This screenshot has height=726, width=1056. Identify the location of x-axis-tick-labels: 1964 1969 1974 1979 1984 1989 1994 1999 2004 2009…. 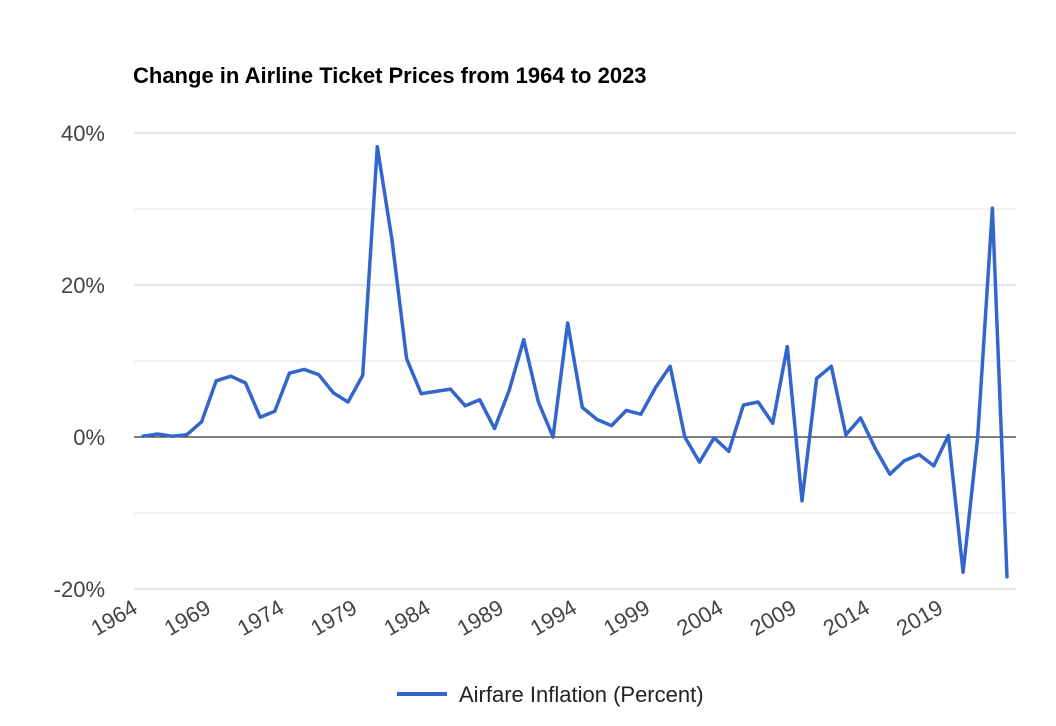
(517, 618).